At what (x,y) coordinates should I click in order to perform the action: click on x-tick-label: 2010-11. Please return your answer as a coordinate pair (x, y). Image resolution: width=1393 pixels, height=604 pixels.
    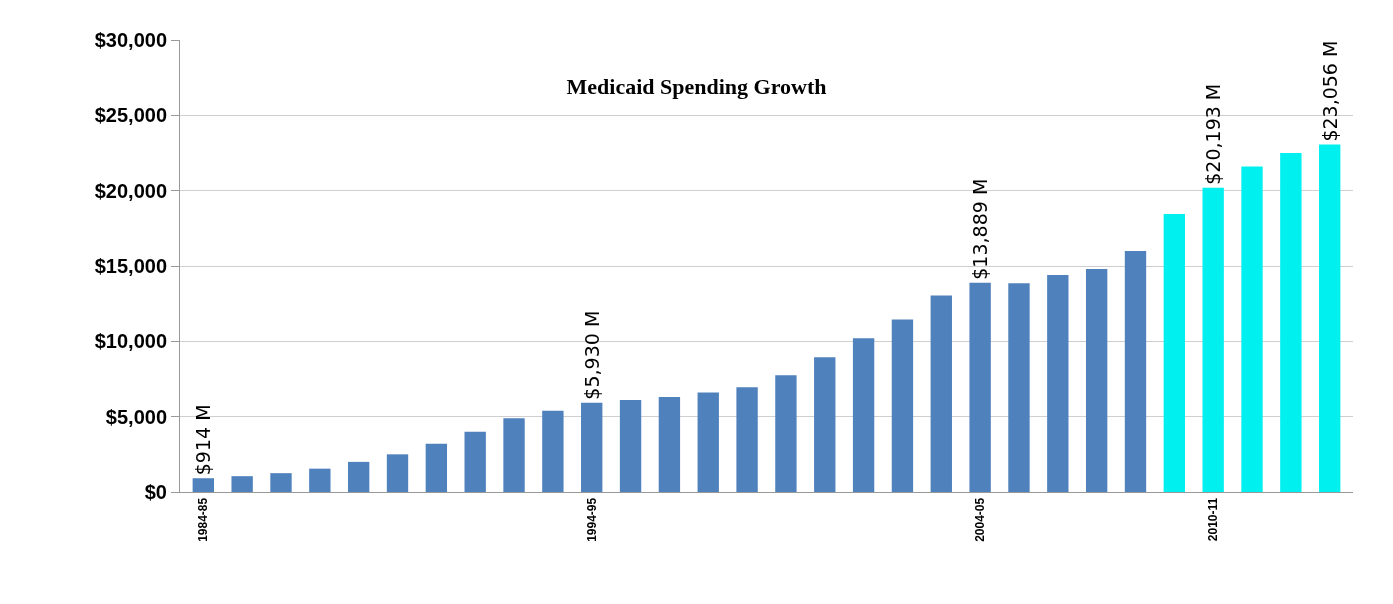
    Looking at the image, I should click on (1213, 519).